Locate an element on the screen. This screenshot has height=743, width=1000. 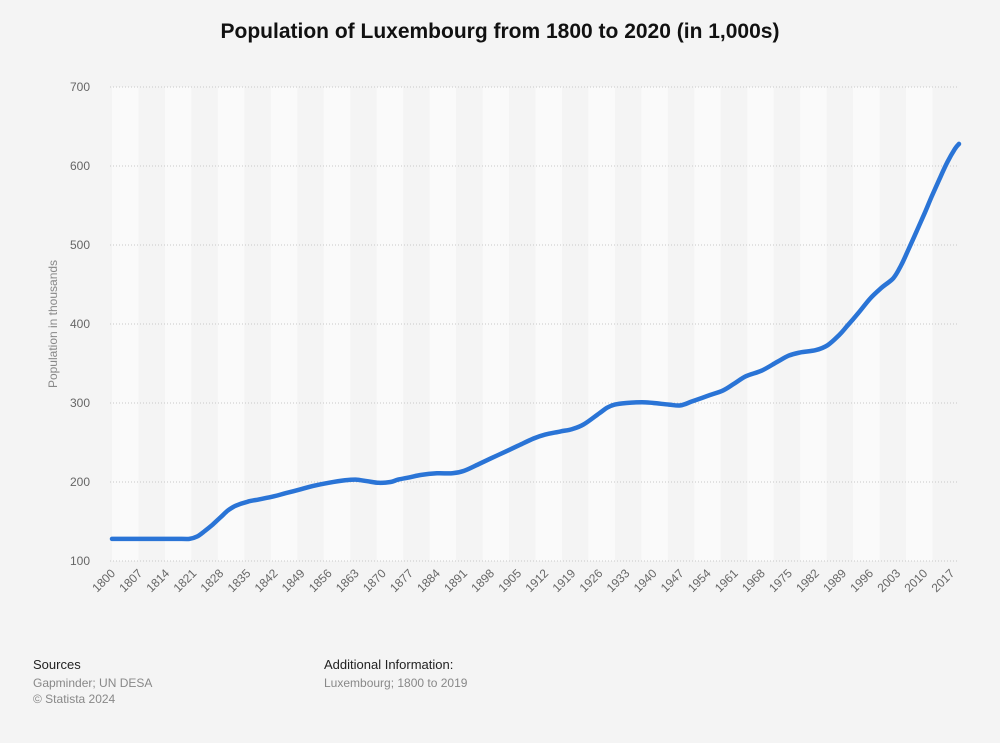
sources-text: Gapminder; UN DESA is located at coordinates (93, 683).